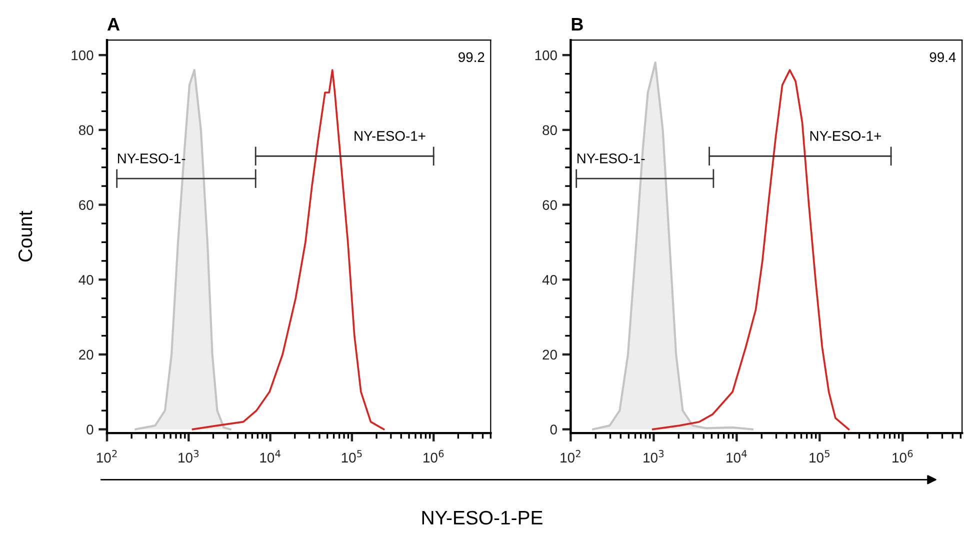 The image size is (964, 542). What do you see at coordinates (577, 24) in the screenshot?
I see `chart-title: B` at bounding box center [577, 24].